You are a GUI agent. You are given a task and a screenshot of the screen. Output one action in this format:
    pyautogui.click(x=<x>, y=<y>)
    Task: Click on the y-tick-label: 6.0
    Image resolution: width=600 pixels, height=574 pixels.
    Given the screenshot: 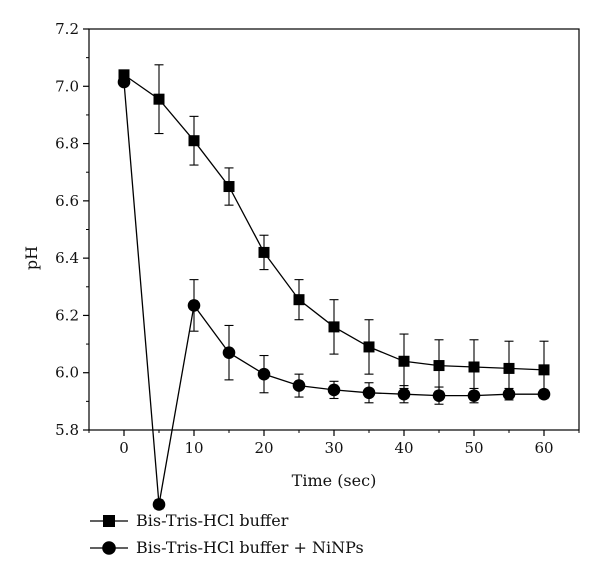 What is the action you would take?
    pyautogui.click(x=67, y=373)
    